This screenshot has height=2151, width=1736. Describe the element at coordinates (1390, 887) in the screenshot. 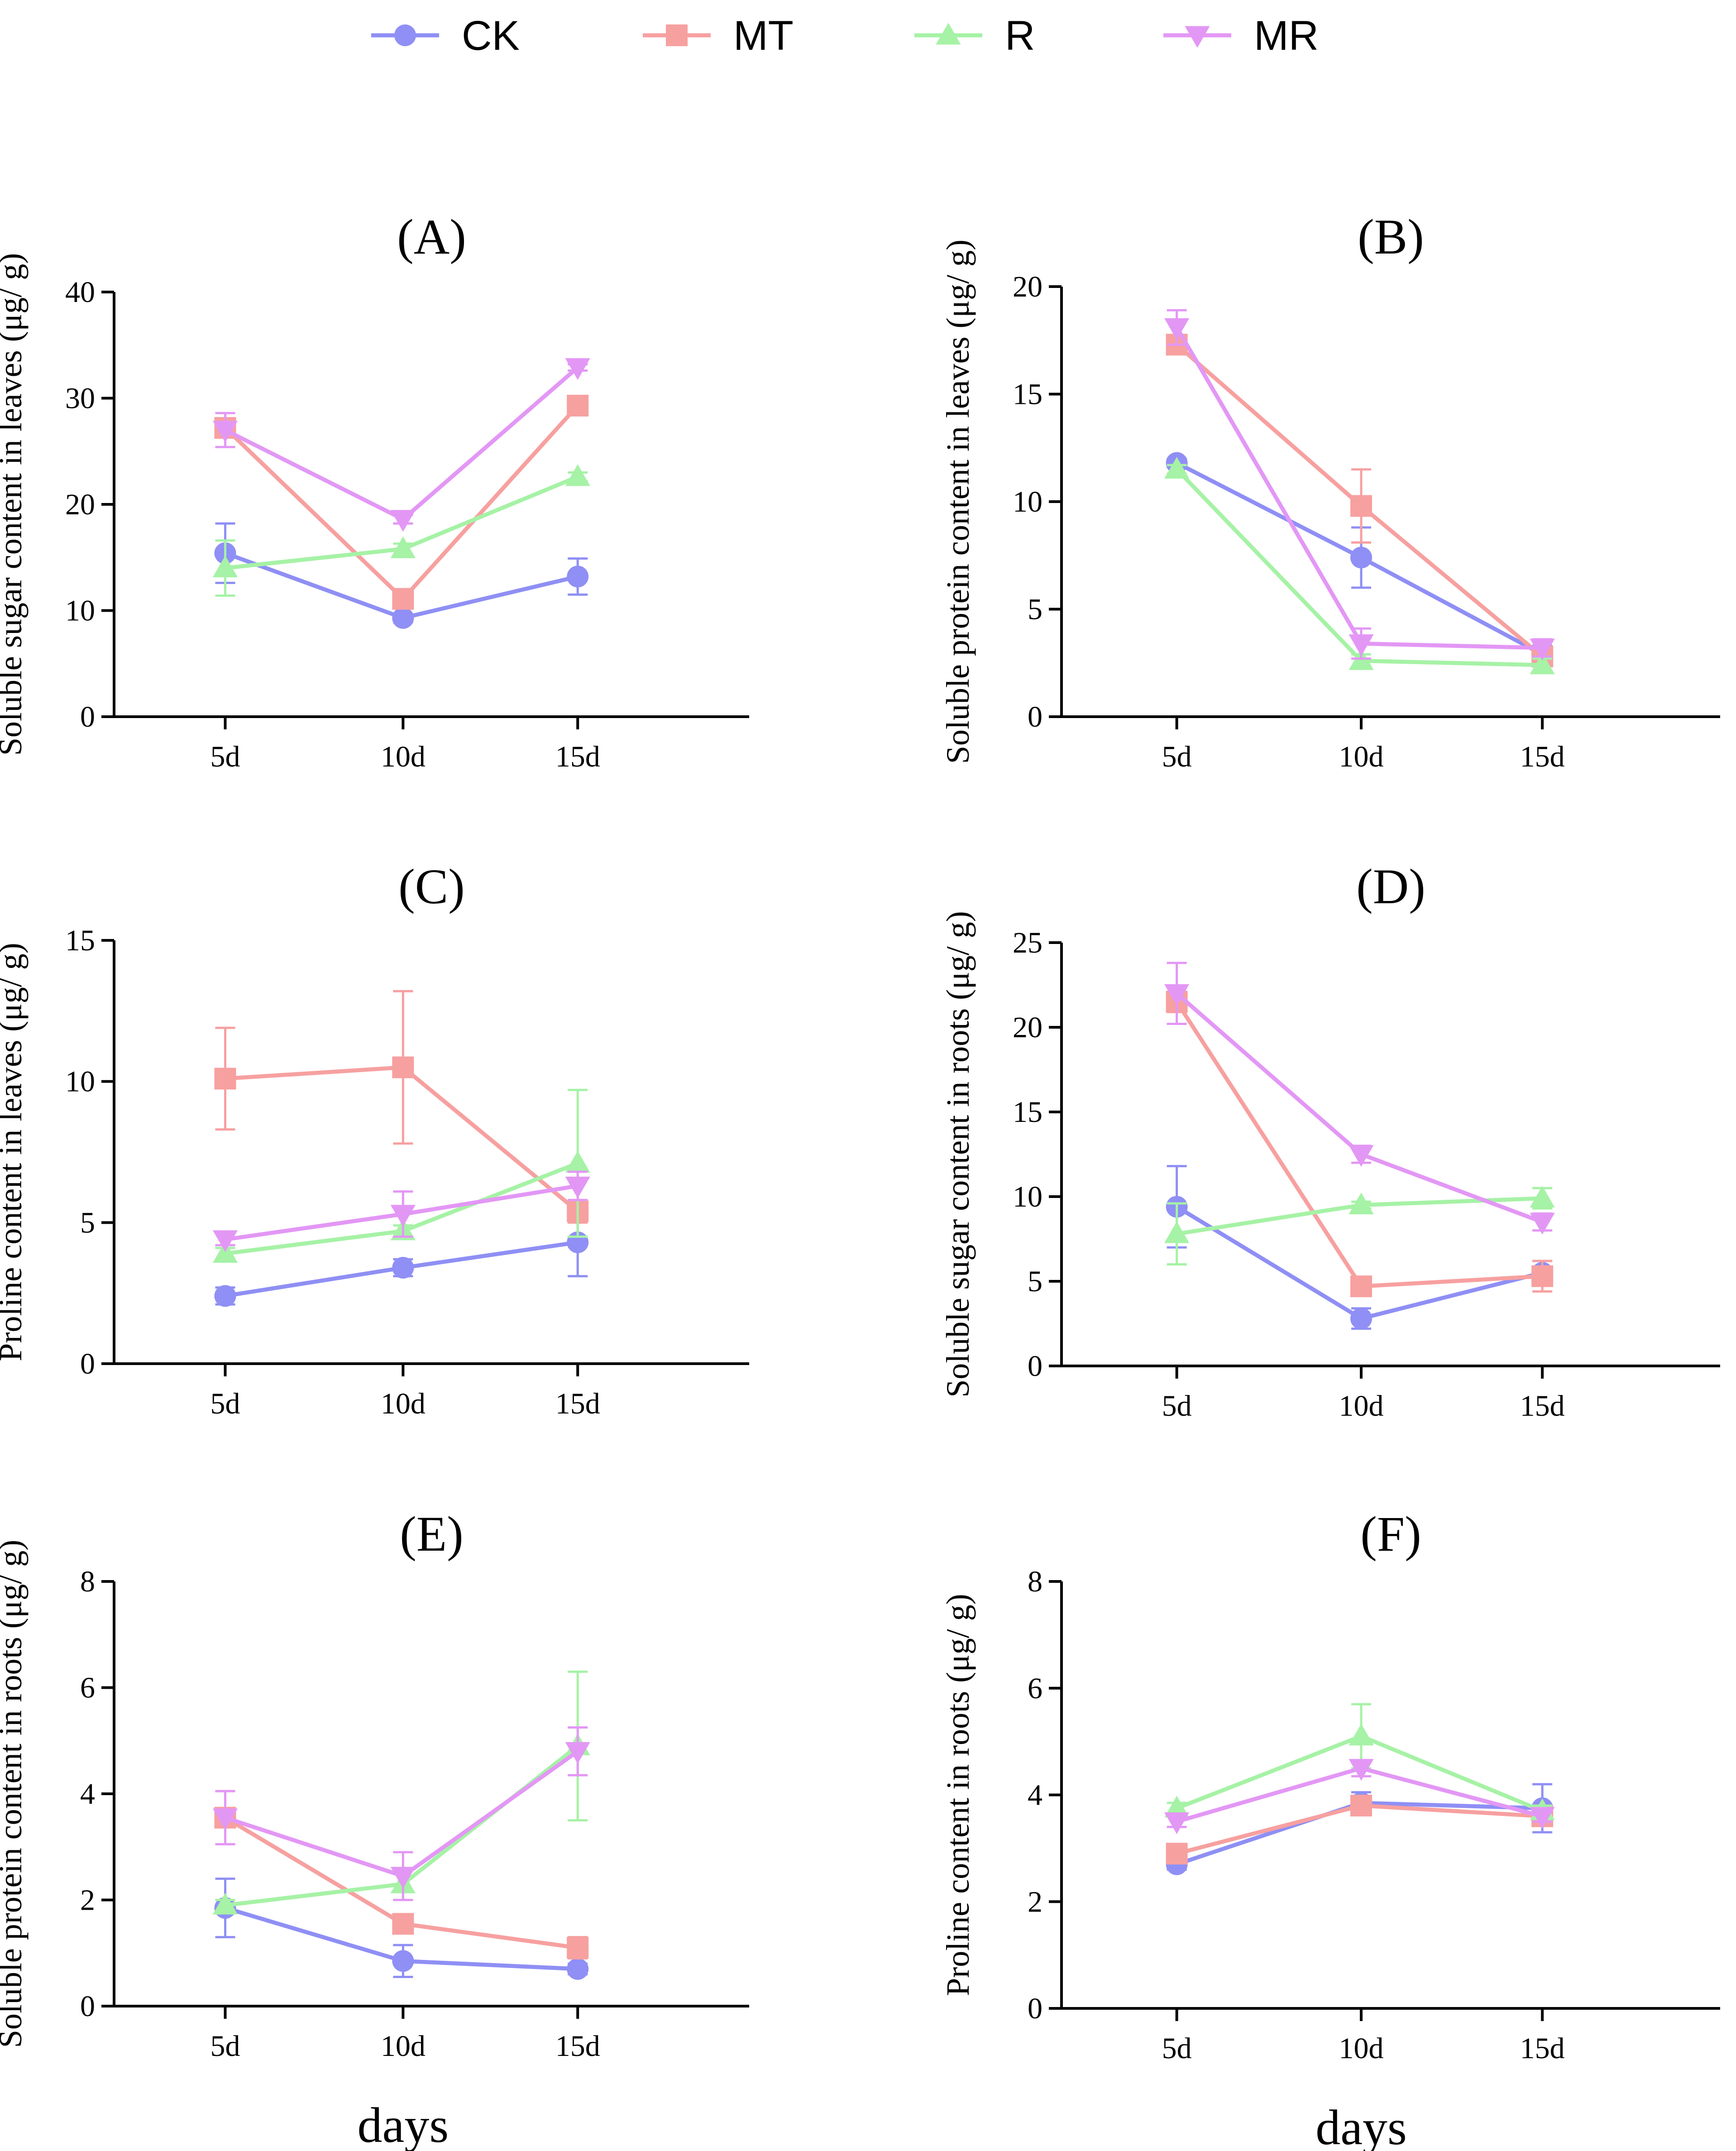

I see `chart-title-d: (D)` at that location.